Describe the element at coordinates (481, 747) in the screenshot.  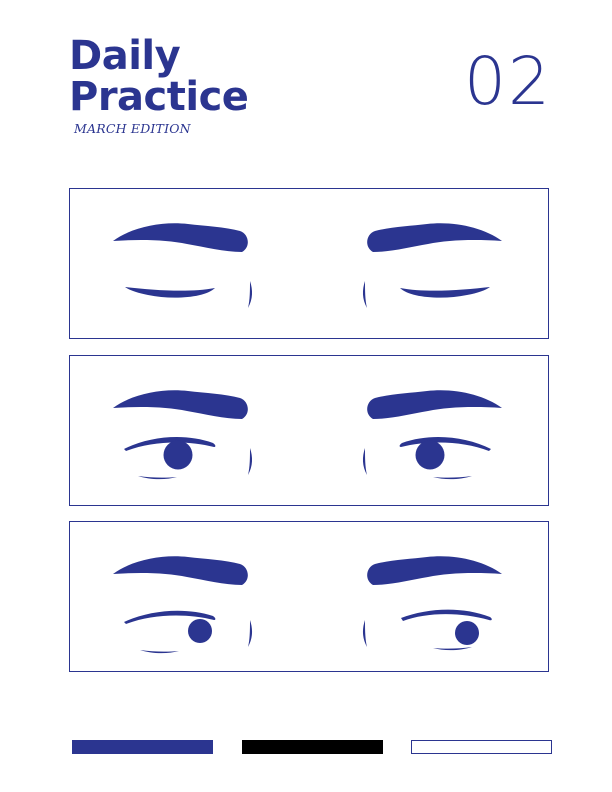
I see `footer-bar-outline` at that location.